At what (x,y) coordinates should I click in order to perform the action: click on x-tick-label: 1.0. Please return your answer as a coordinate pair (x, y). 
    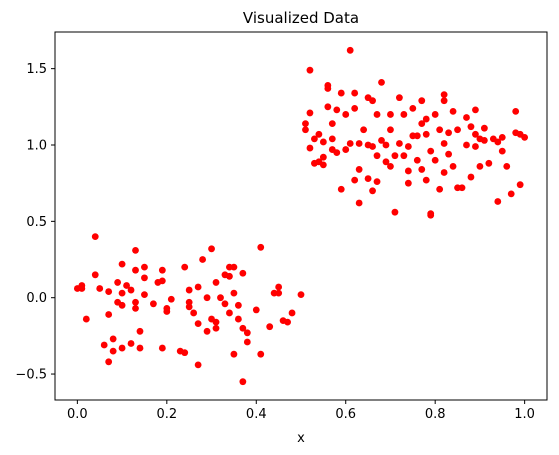
    Looking at the image, I should click on (524, 414).